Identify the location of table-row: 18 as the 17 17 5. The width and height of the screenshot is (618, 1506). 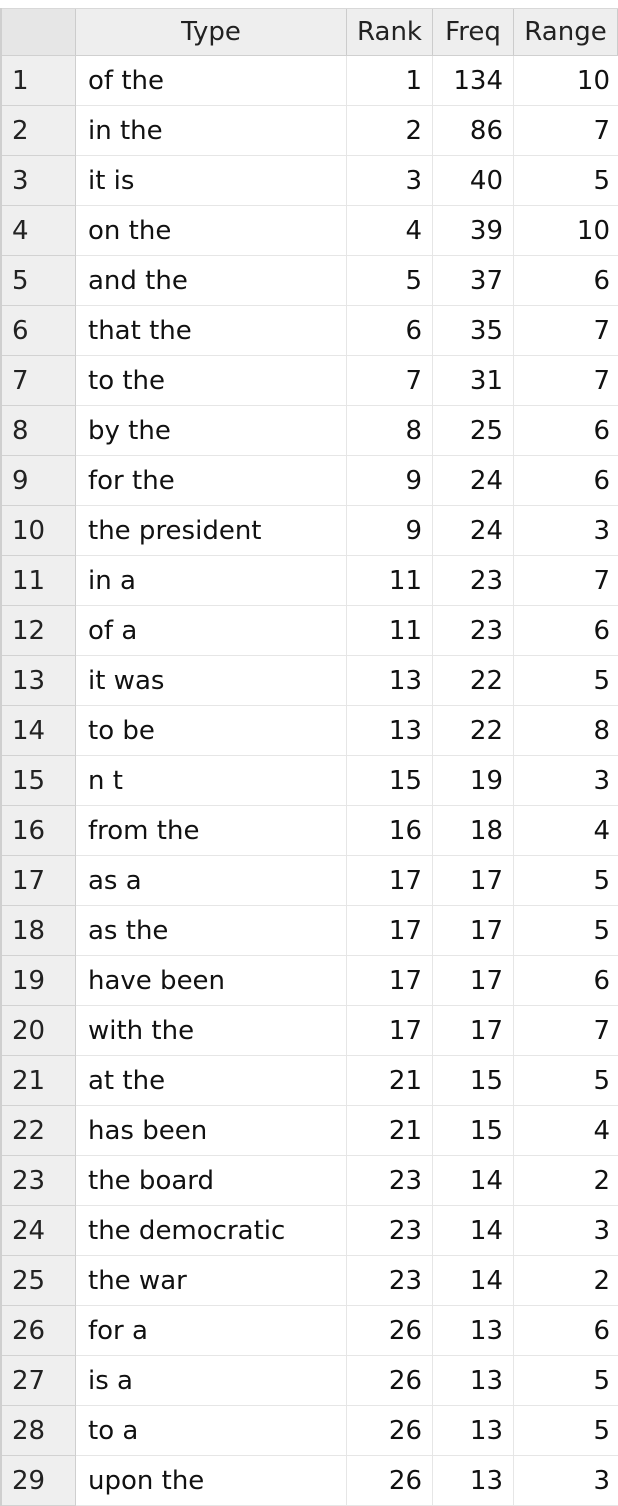
(310, 931).